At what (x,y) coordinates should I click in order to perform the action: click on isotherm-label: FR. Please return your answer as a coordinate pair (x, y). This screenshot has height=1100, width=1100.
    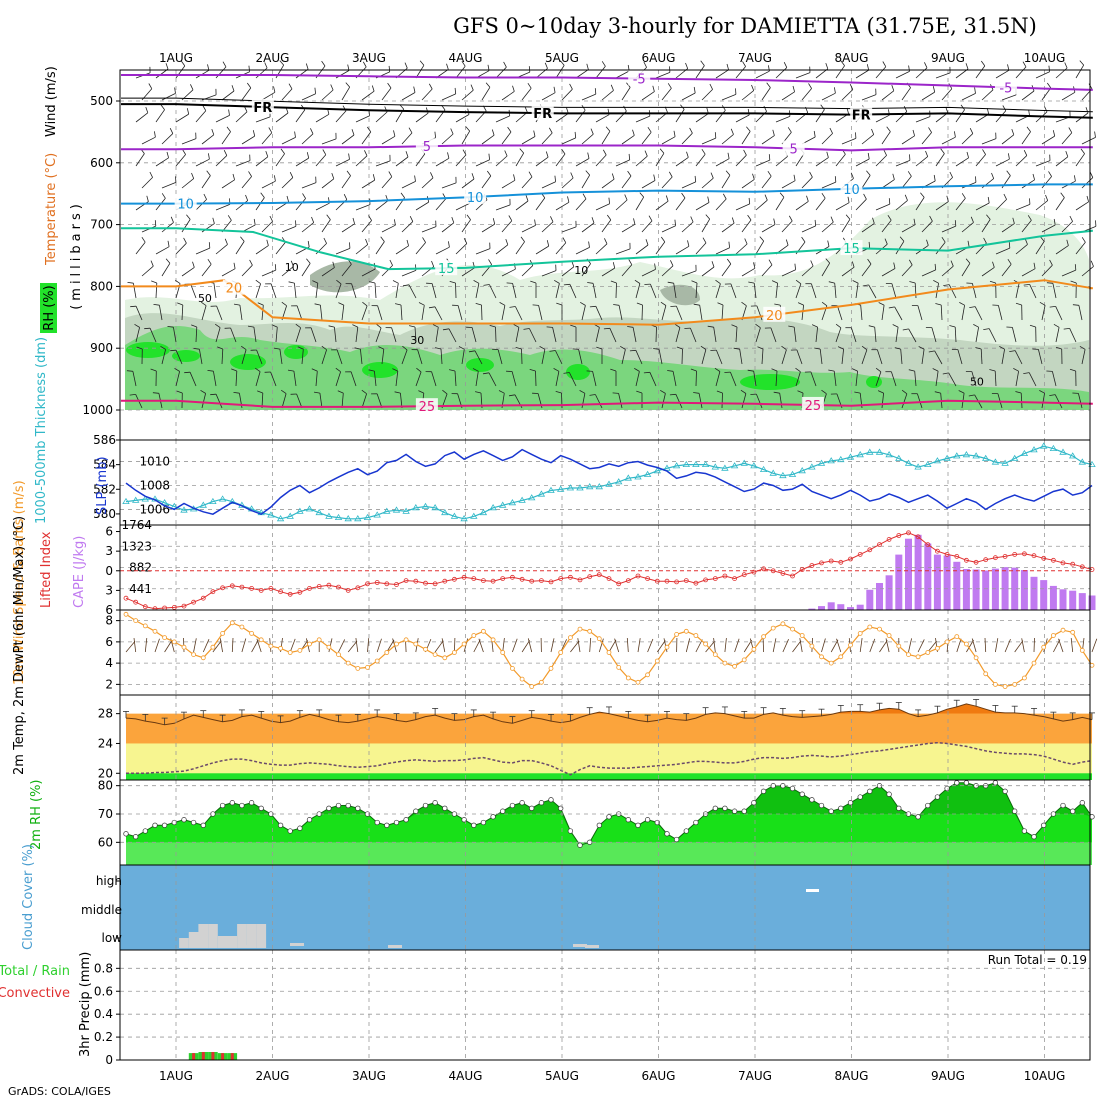
    Looking at the image, I should click on (262, 108).